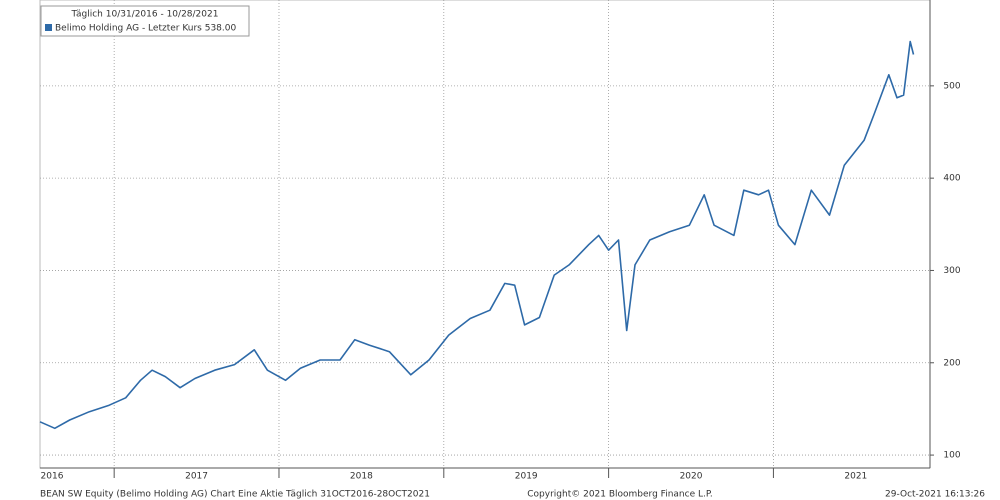 The width and height of the screenshot is (1000, 500). I want to click on x-tick-label: 2017, so click(196, 477).